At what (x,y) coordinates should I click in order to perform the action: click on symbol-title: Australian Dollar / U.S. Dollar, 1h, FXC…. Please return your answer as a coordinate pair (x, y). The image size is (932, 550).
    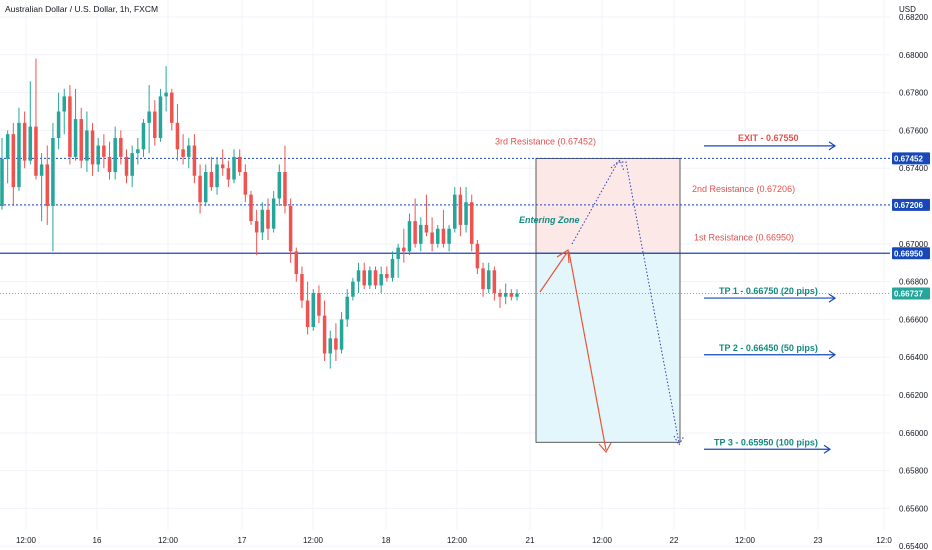
    Looking at the image, I should click on (81, 9).